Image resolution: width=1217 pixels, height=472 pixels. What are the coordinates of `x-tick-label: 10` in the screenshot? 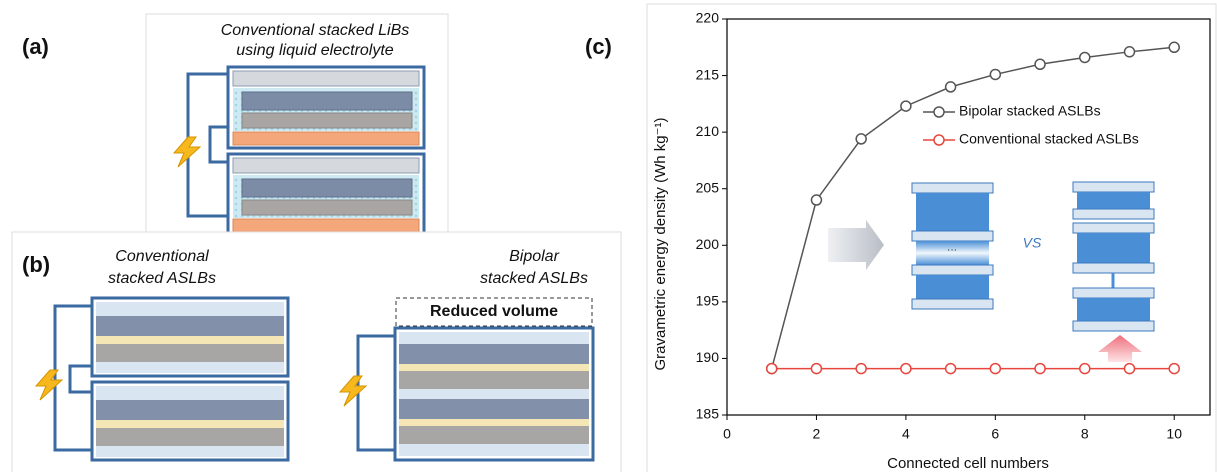 It's located at (1174, 434).